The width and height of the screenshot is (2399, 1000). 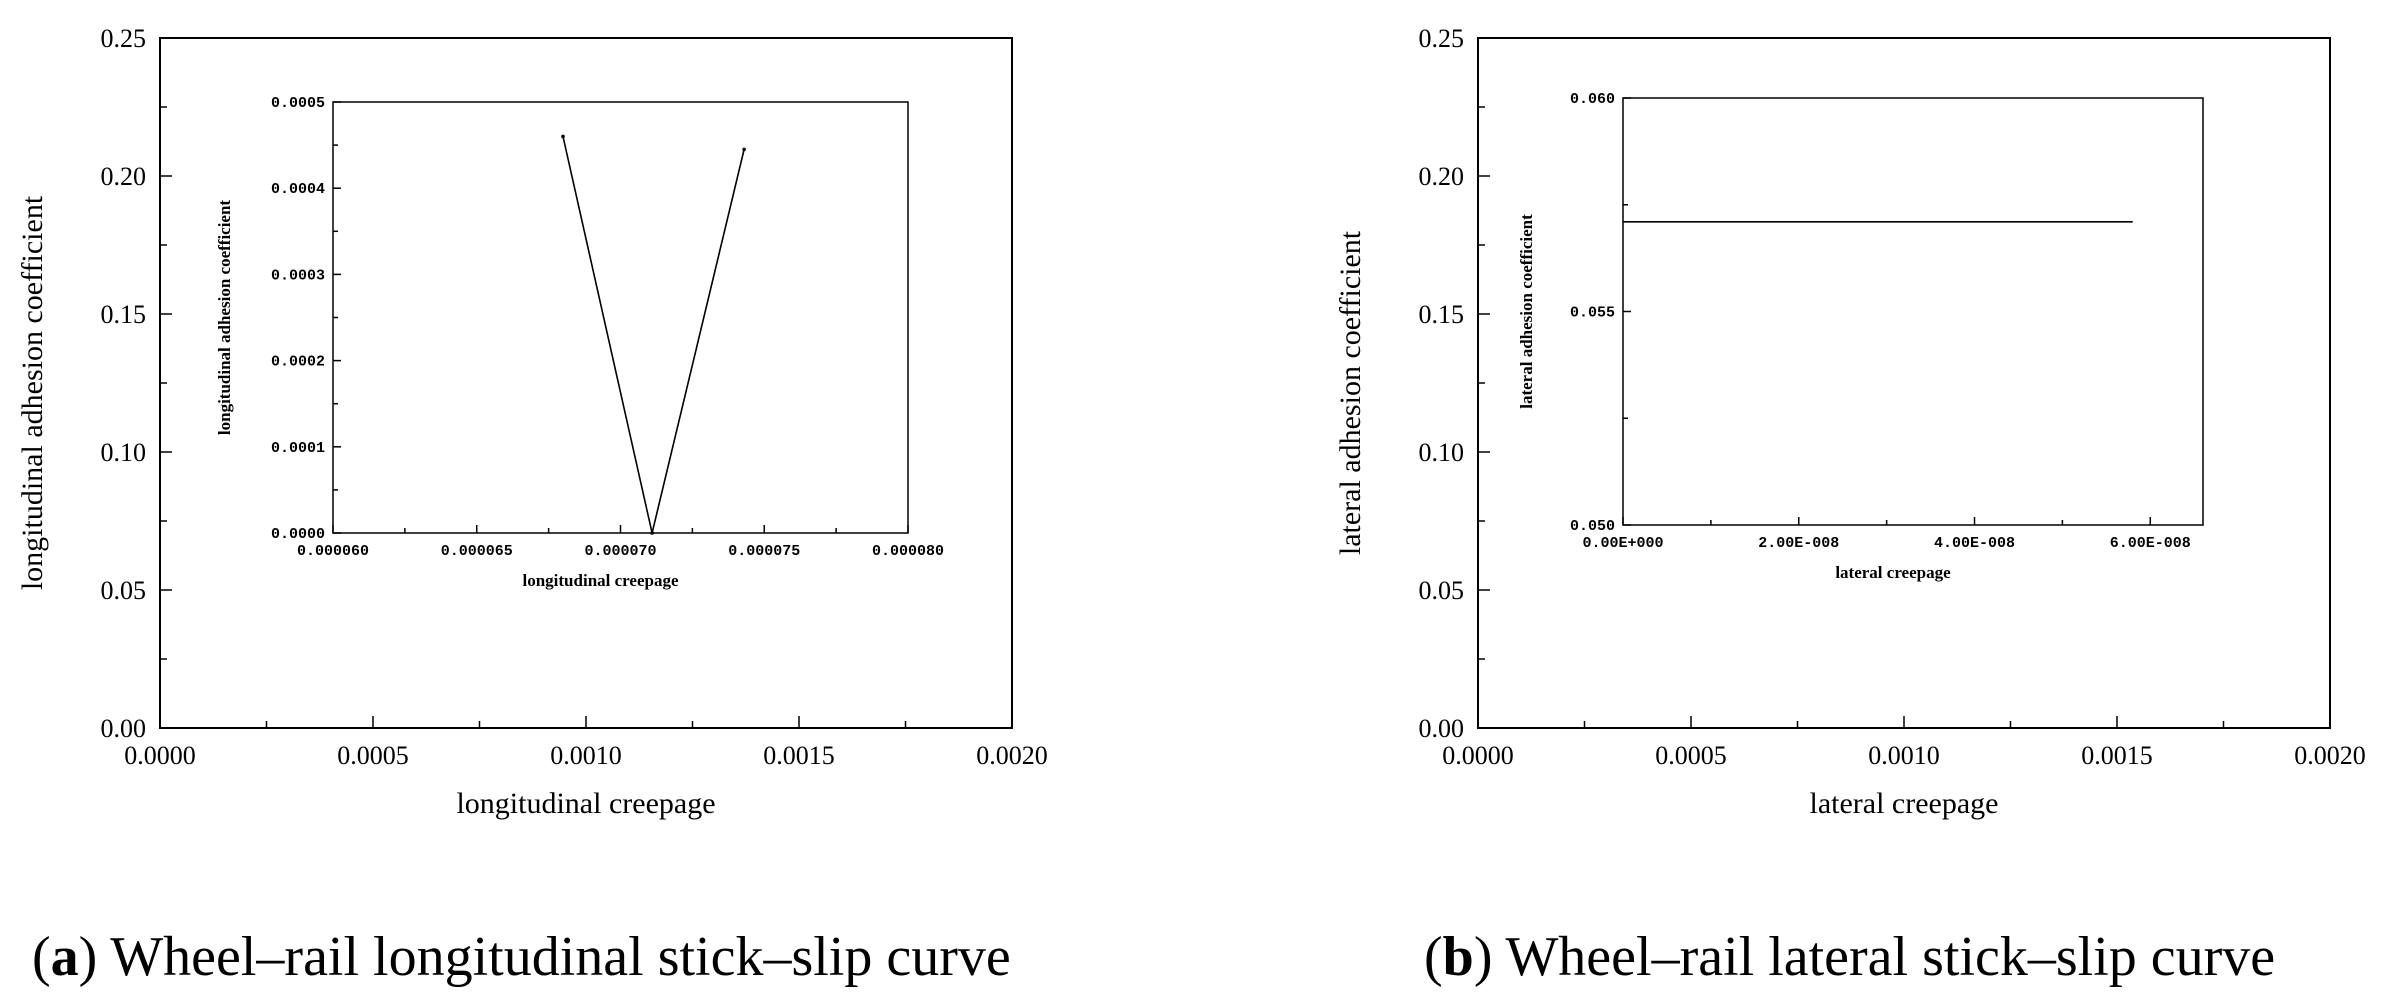 I want to click on inset-y-axis-label: lateral adhesion coefficient, so click(x=1526, y=311).